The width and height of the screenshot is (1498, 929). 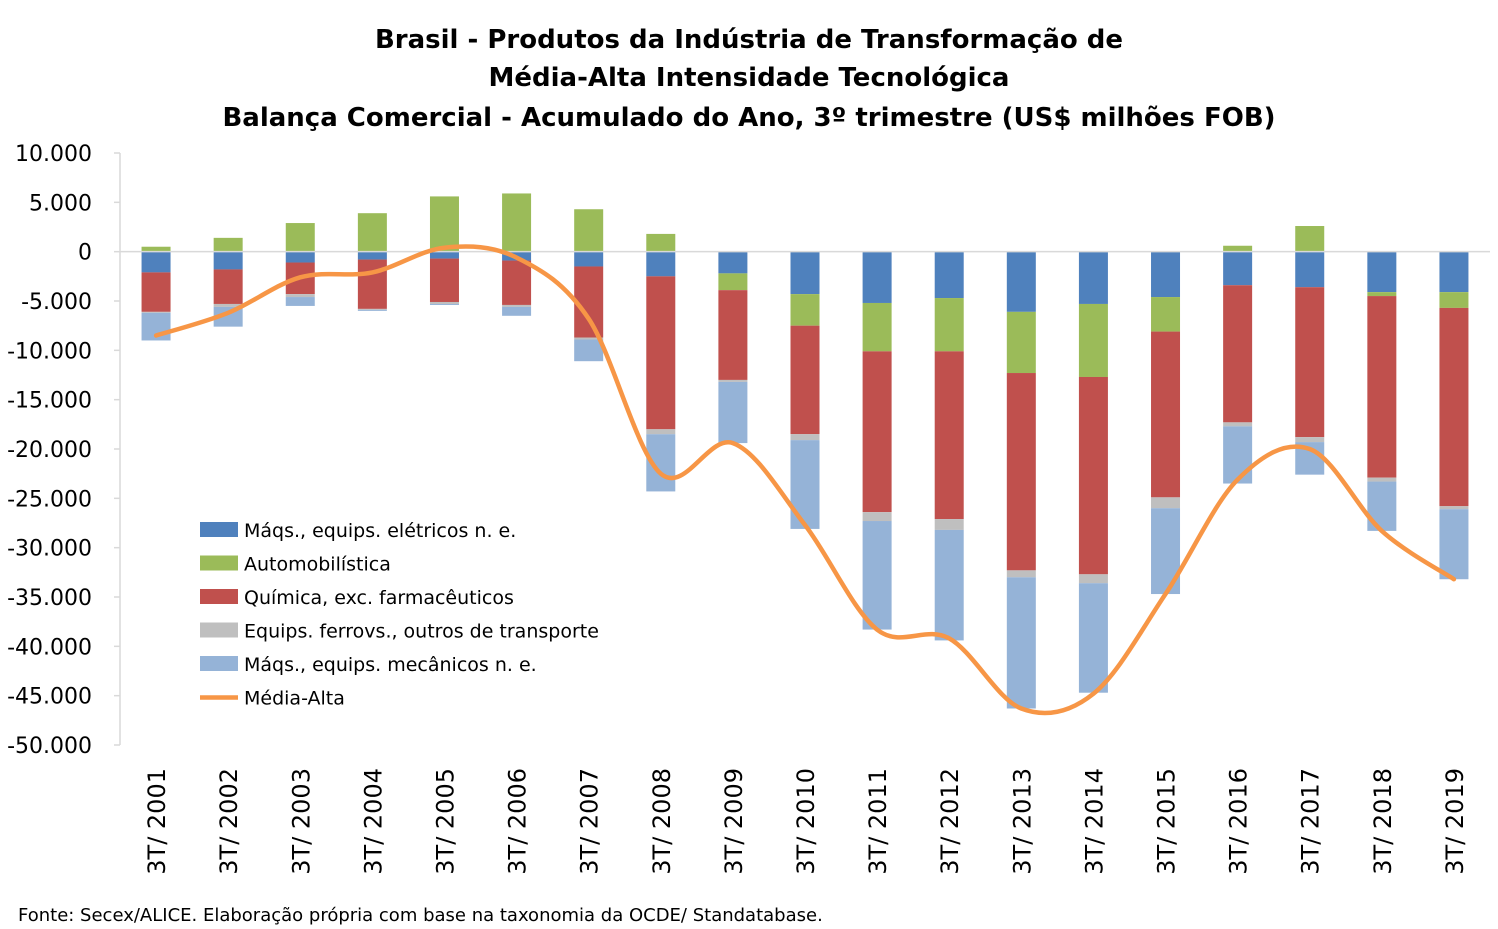 What do you see at coordinates (877, 517) in the screenshot?
I see `bar-segment-s3-c10` at bounding box center [877, 517].